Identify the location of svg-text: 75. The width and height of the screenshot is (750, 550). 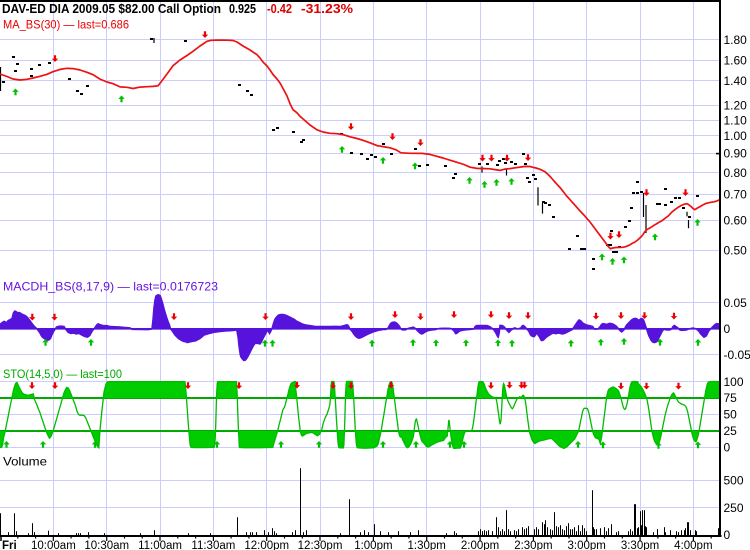
(731, 398).